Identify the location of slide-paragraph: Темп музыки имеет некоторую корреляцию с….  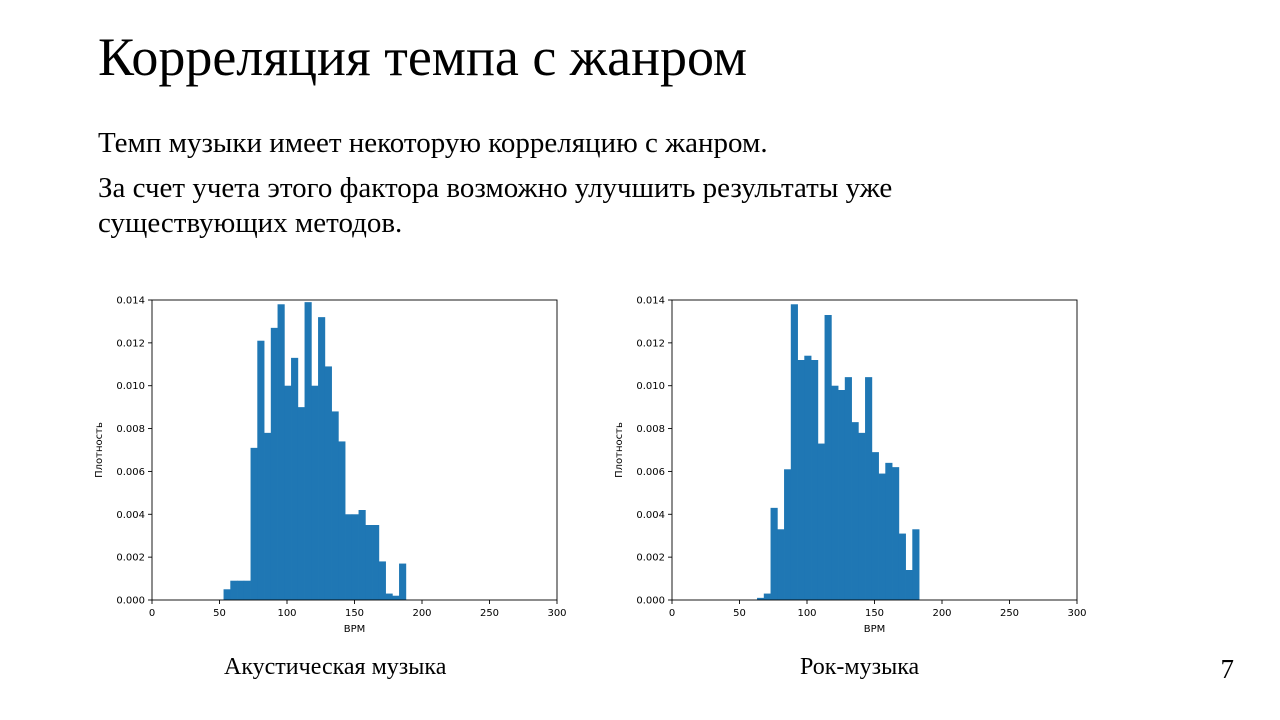
(433, 143).